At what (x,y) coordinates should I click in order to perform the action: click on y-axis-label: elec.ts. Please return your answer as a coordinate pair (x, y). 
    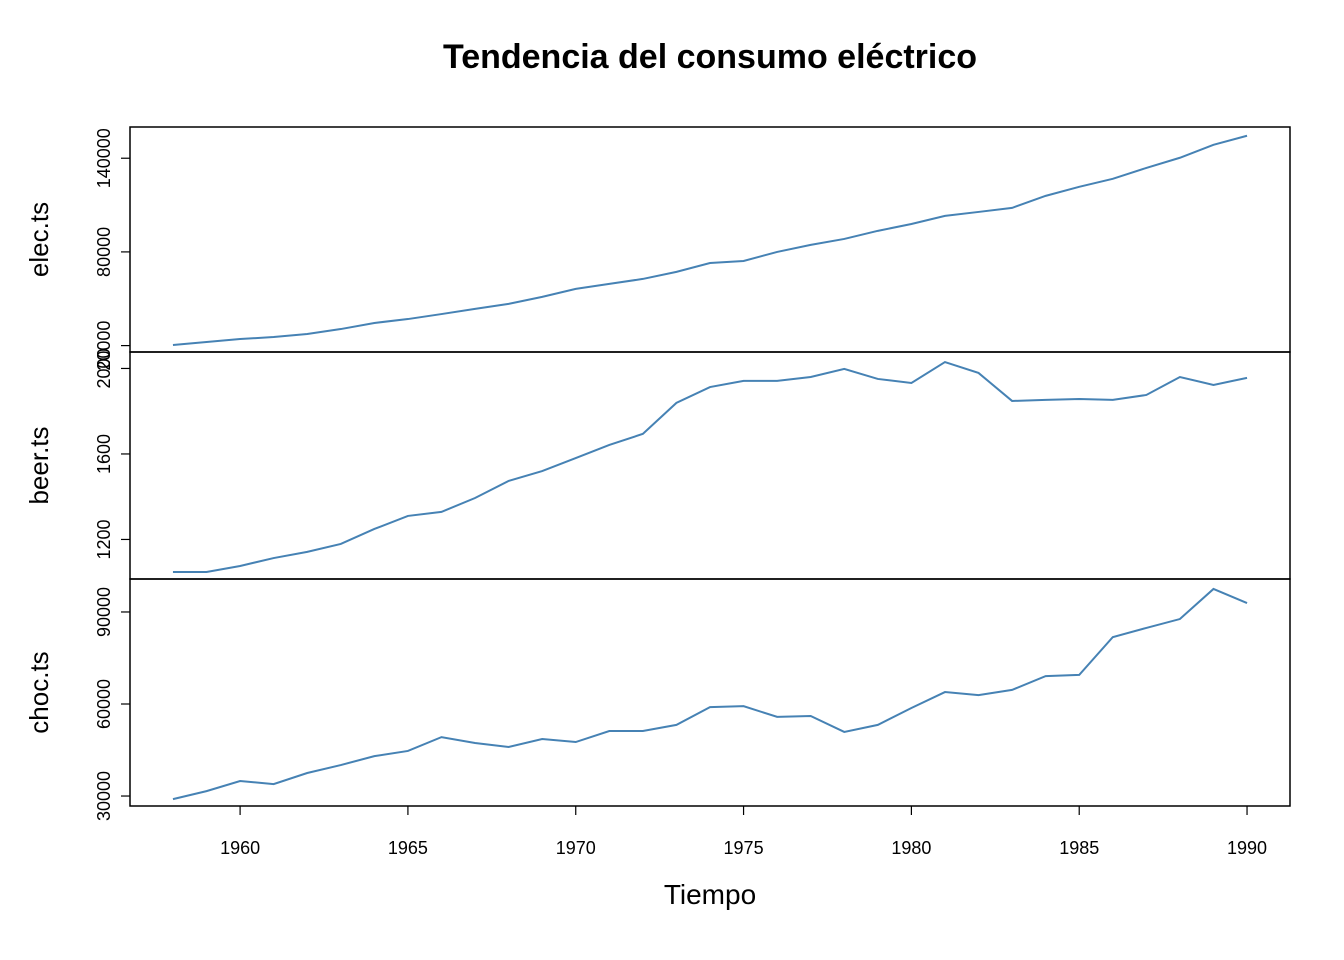
    Looking at the image, I should click on (39, 239).